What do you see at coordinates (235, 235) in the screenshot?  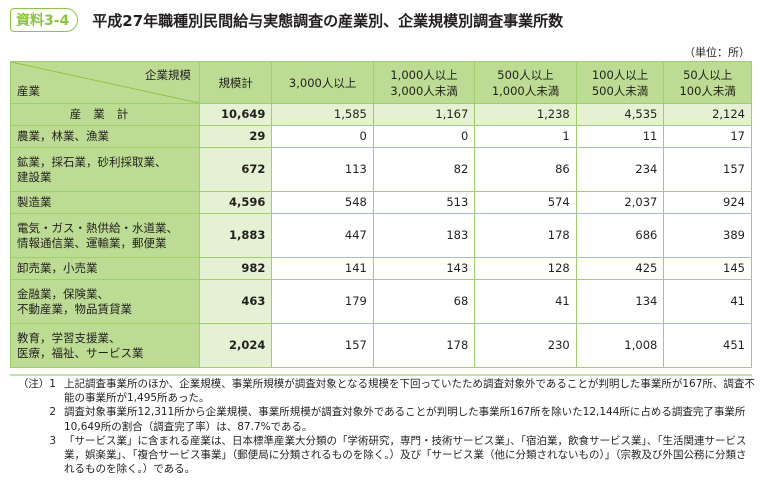 I see `total-cell: 1,883` at bounding box center [235, 235].